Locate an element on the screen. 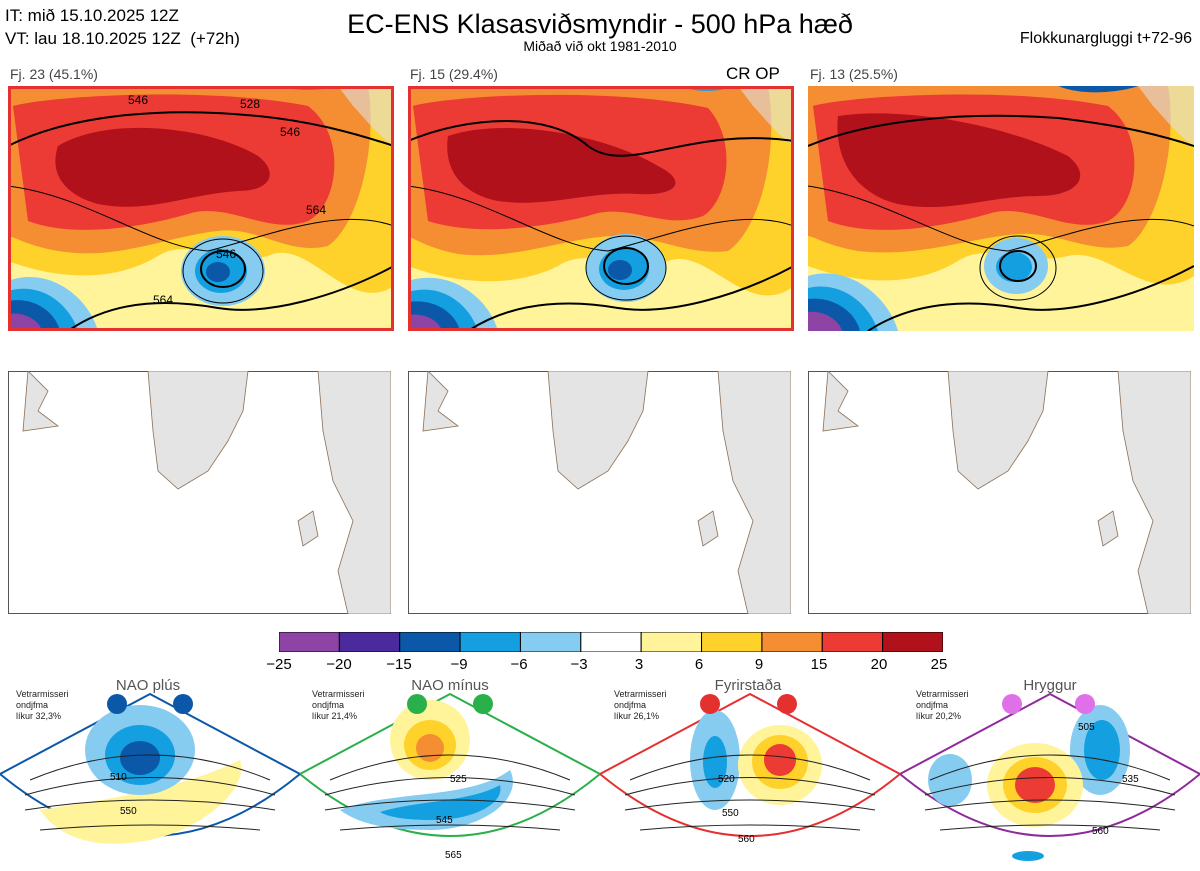 The image size is (1200, 871). contour-label: 505 is located at coordinates (1086, 727).